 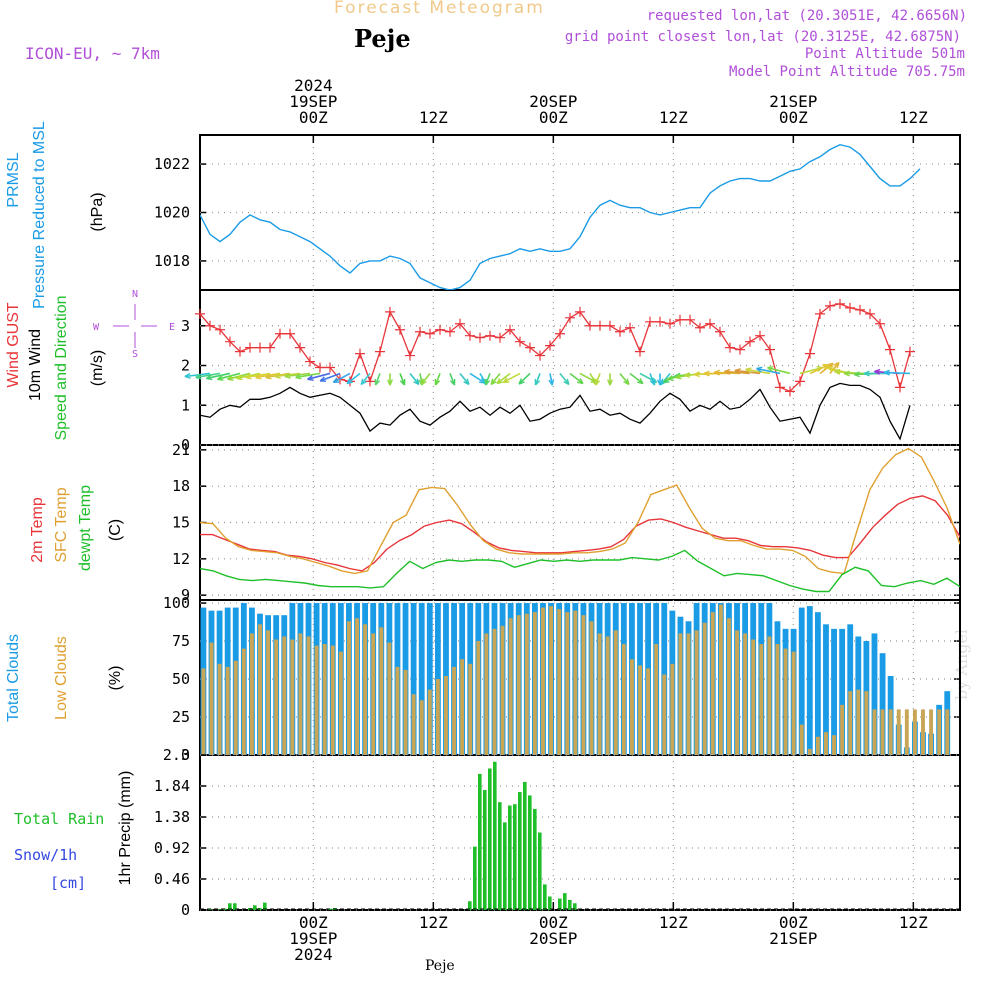 I want to click on top-time-label: 00Z, so click(x=793, y=117).